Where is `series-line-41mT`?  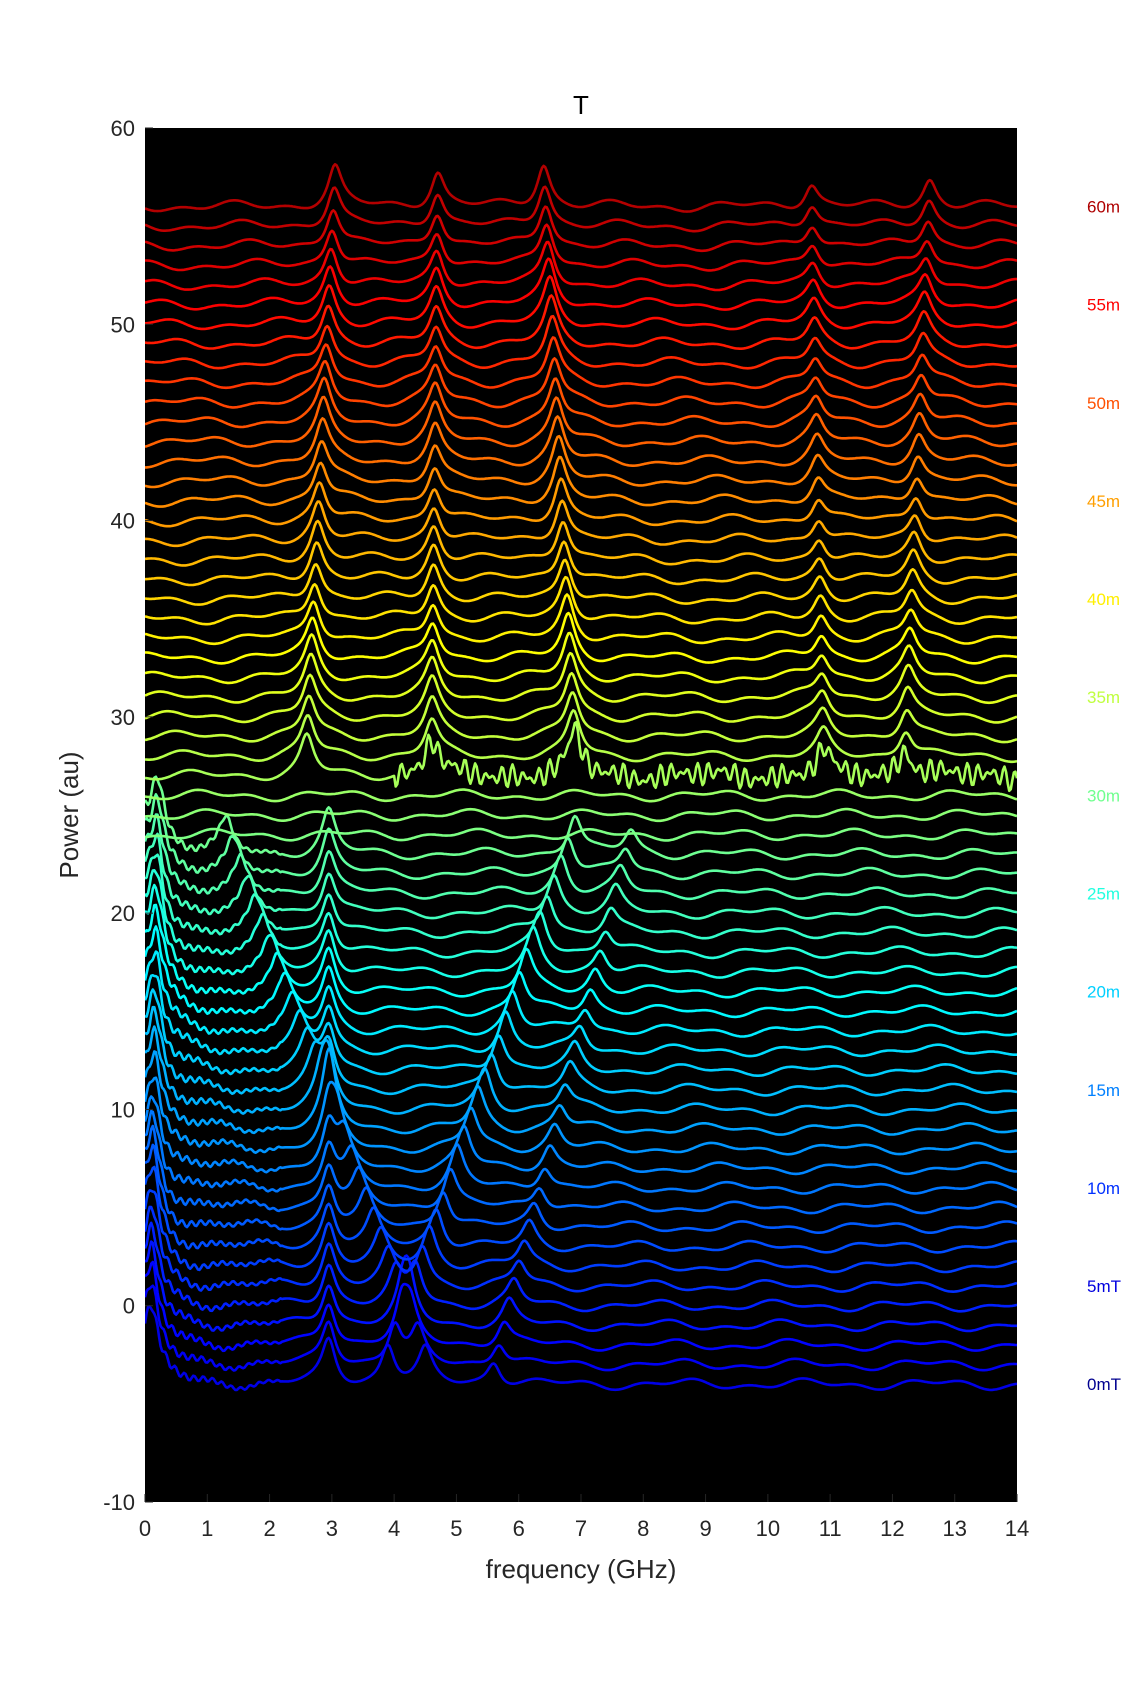
series-line-41mT is located at coordinates (581, 563).